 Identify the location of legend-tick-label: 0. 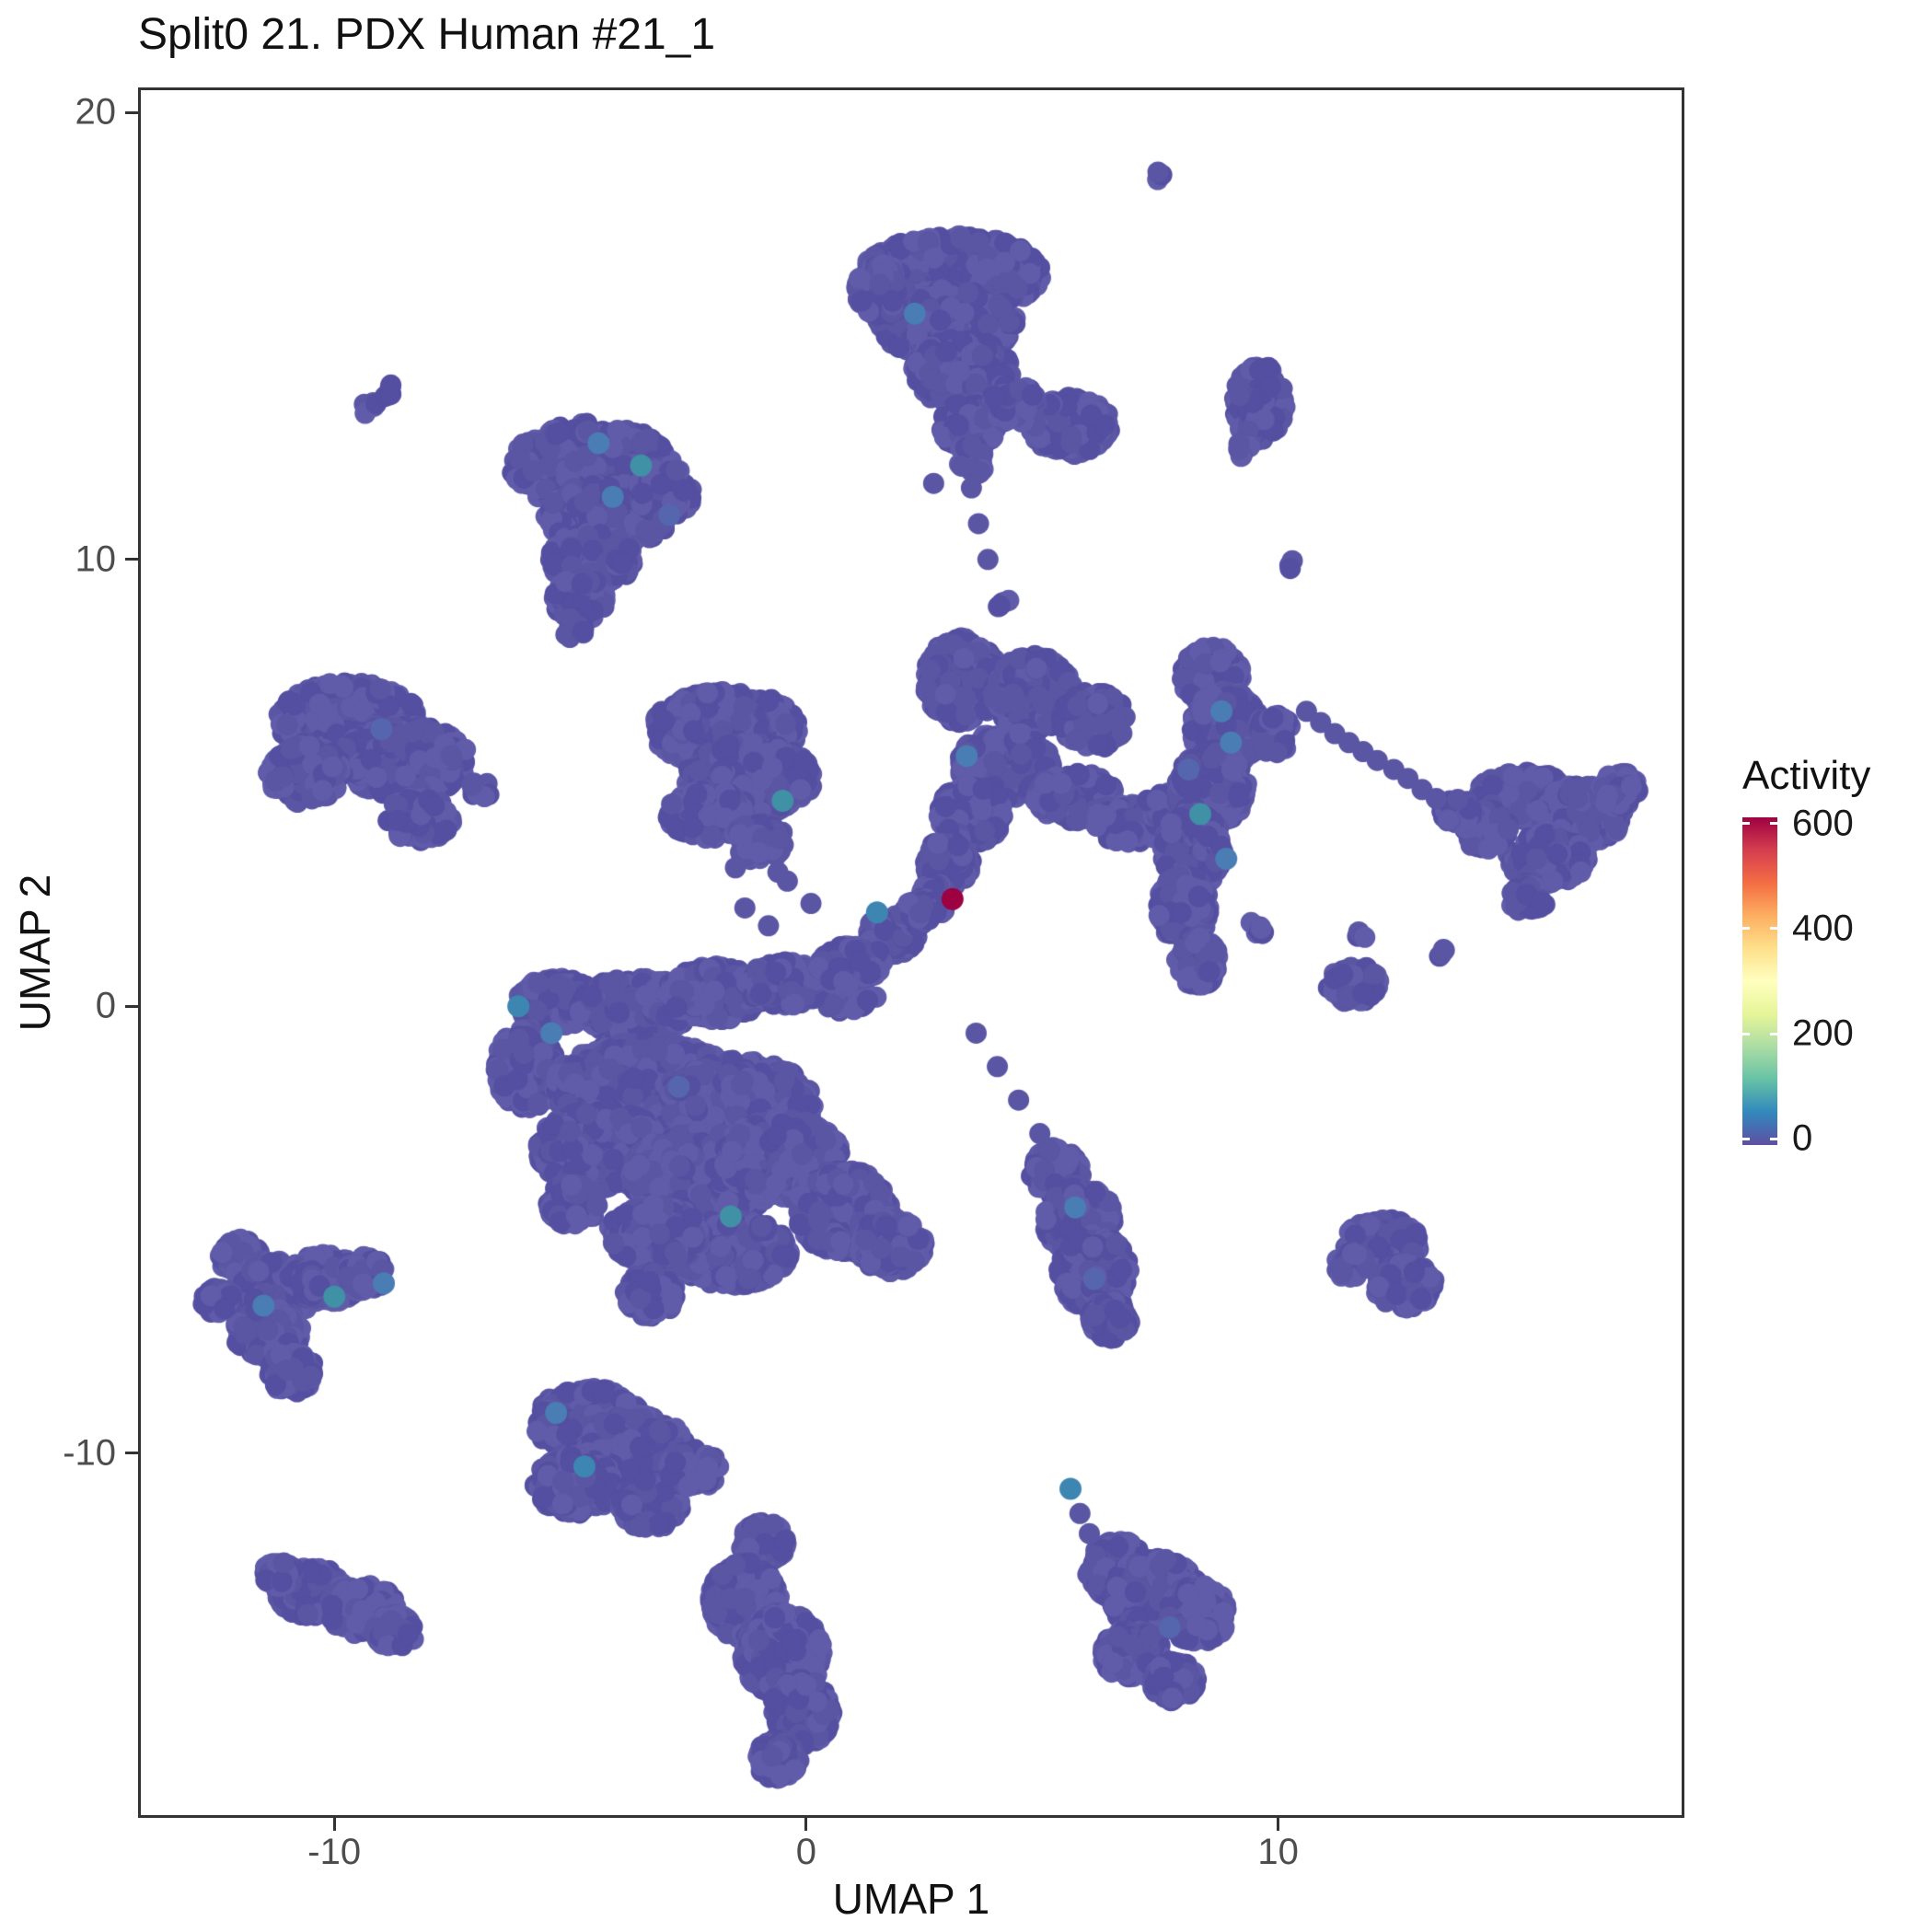
(1803, 1138).